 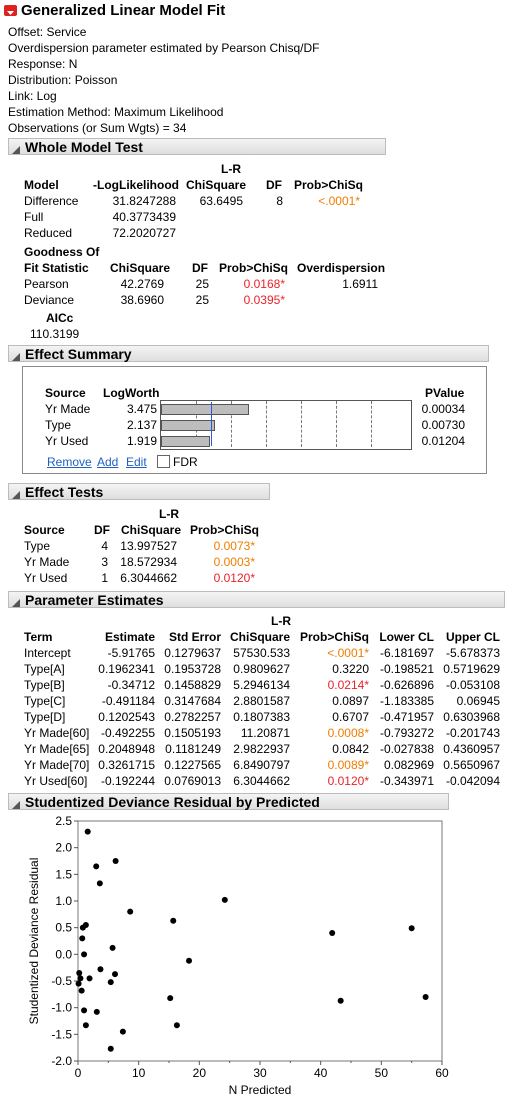 I want to click on et-col-3: Prob>ChiSq, so click(x=225, y=530).